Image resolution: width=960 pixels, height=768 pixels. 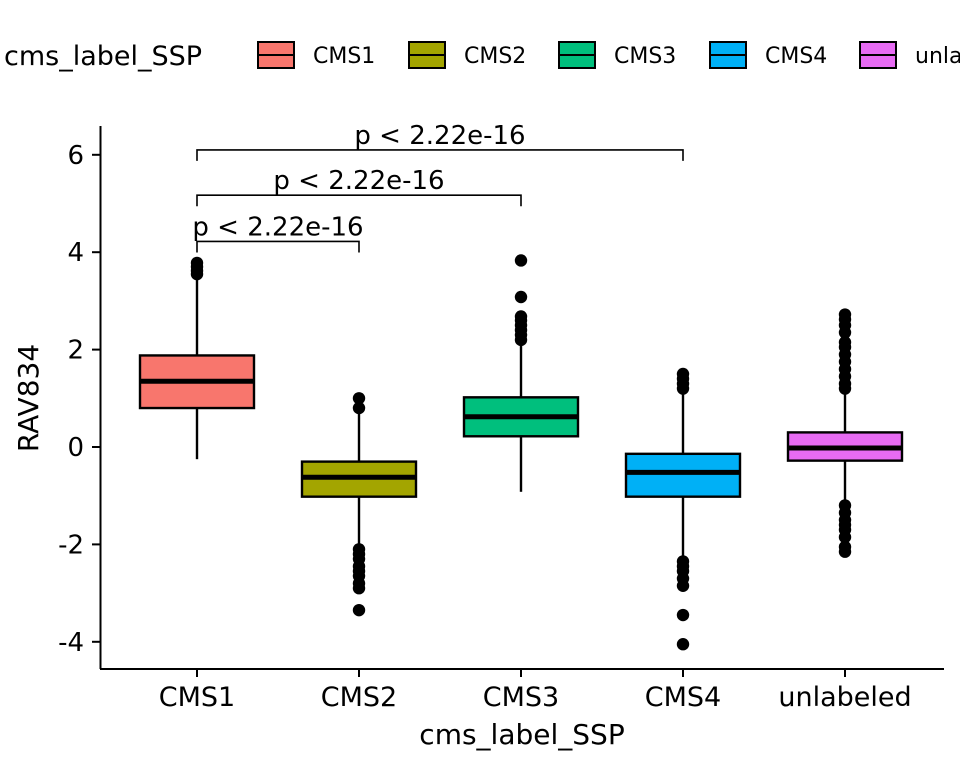 What do you see at coordinates (521, 373) in the screenshot?
I see `box-group-cms3` at bounding box center [521, 373].